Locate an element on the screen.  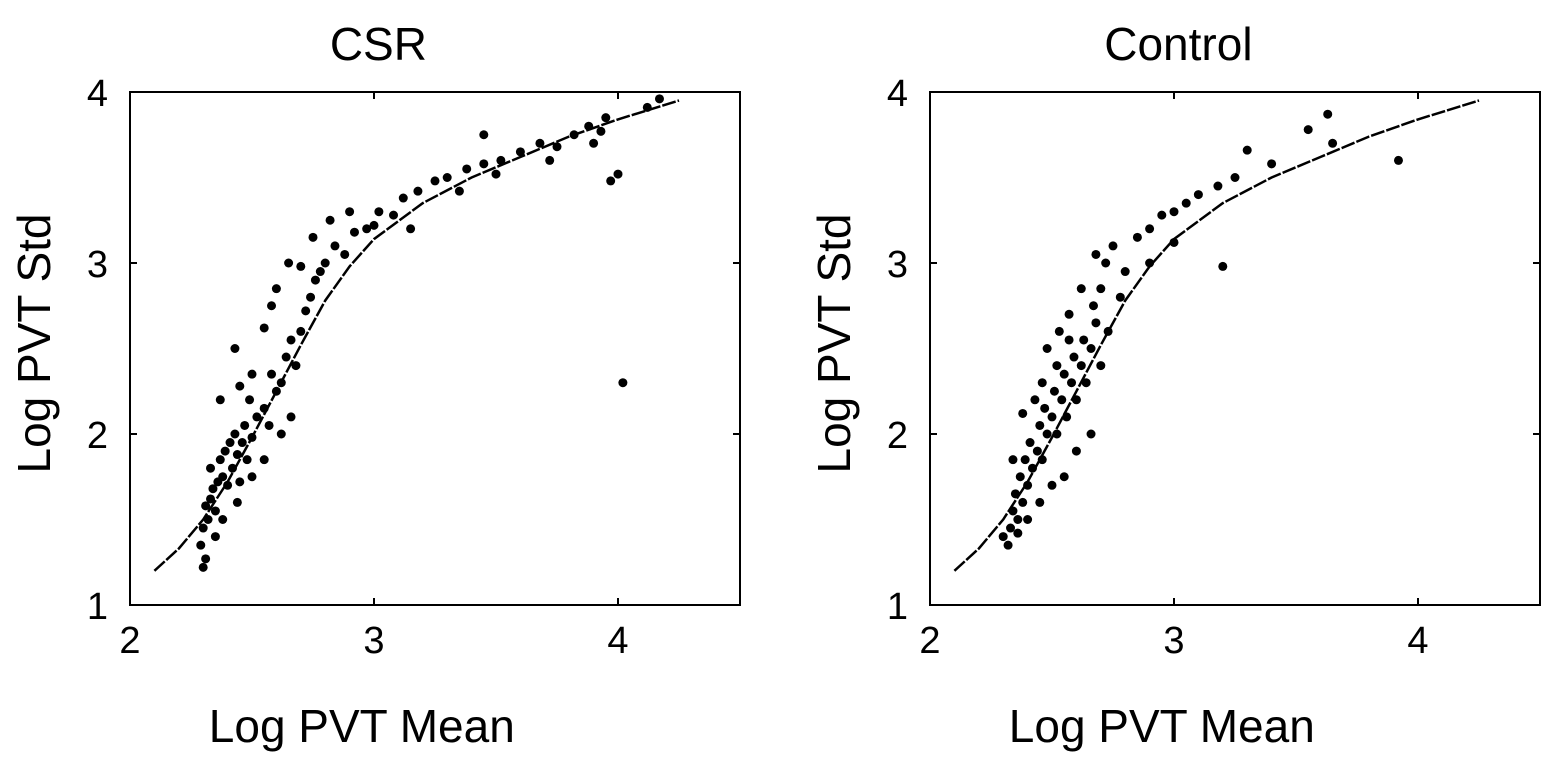
x-tick-label: 4 is located at coordinates (1417, 641).